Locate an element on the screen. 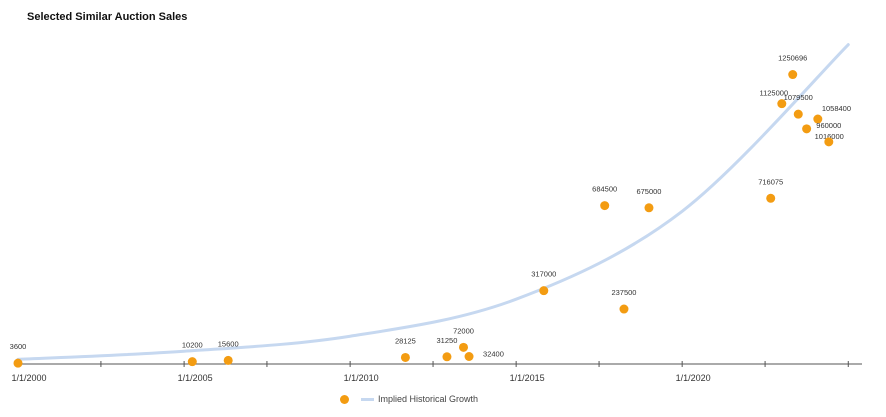  legend-marker-sales is located at coordinates (344, 399).